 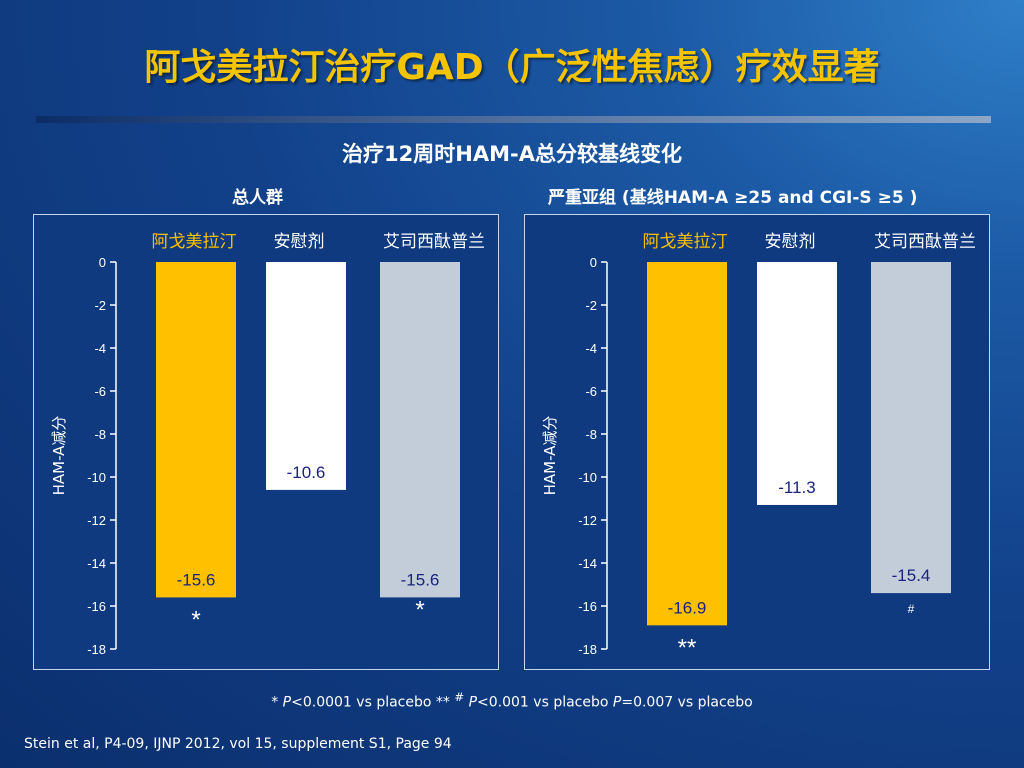 I want to click on footnote-p2: P, so click(x=473, y=702).